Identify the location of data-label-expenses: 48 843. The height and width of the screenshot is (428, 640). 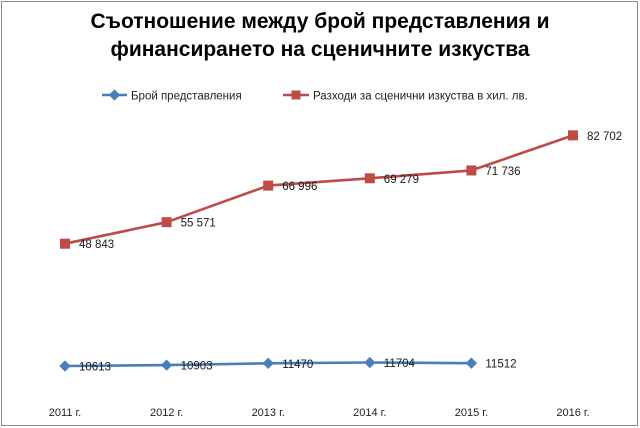
(96, 245).